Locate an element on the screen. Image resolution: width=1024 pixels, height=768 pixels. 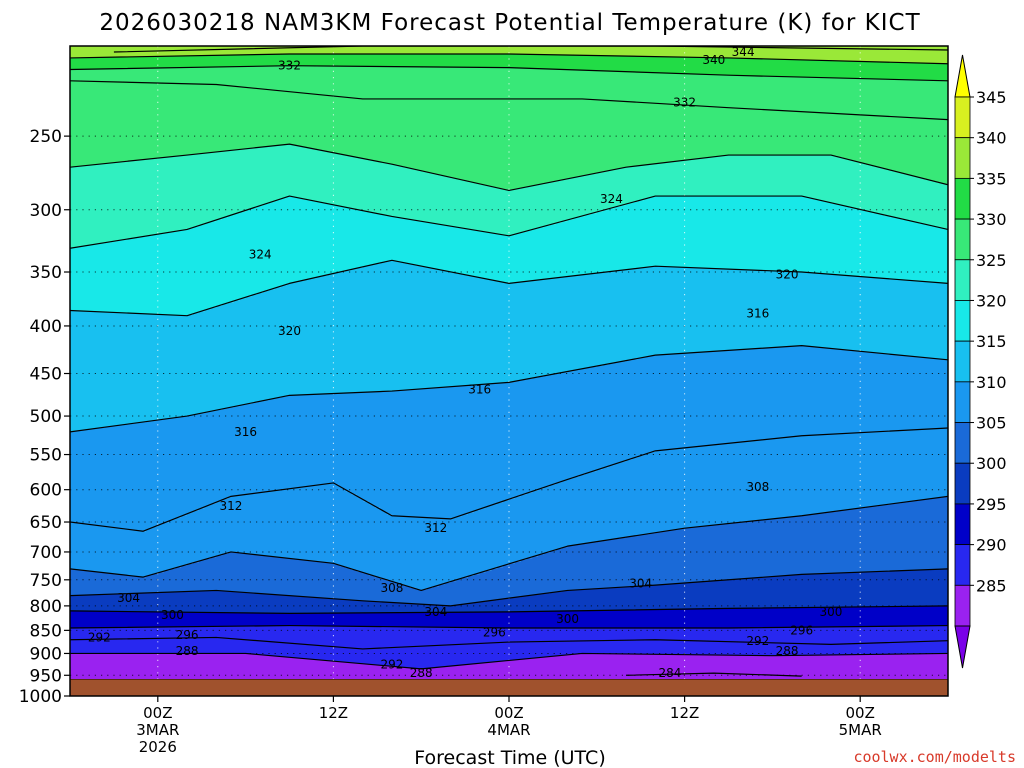
colorbar-bottom-cap is located at coordinates (962, 647).